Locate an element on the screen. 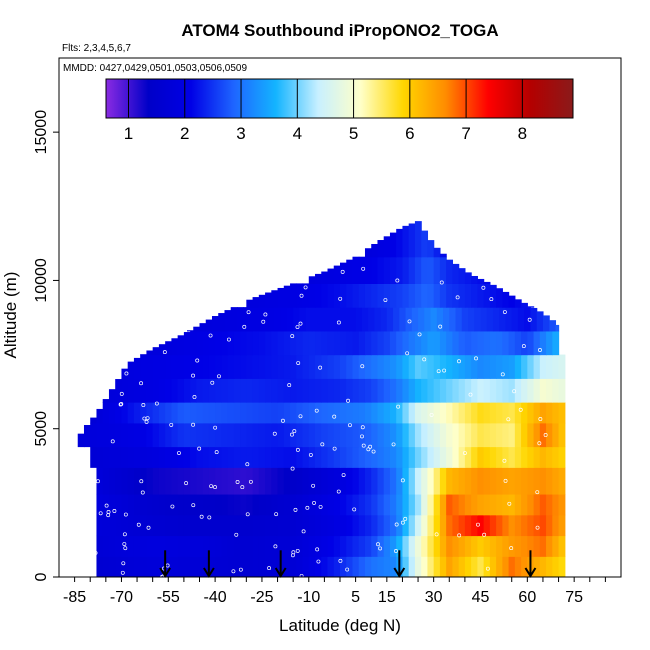 The image size is (650, 650). x-tick-label: 15 is located at coordinates (387, 597).